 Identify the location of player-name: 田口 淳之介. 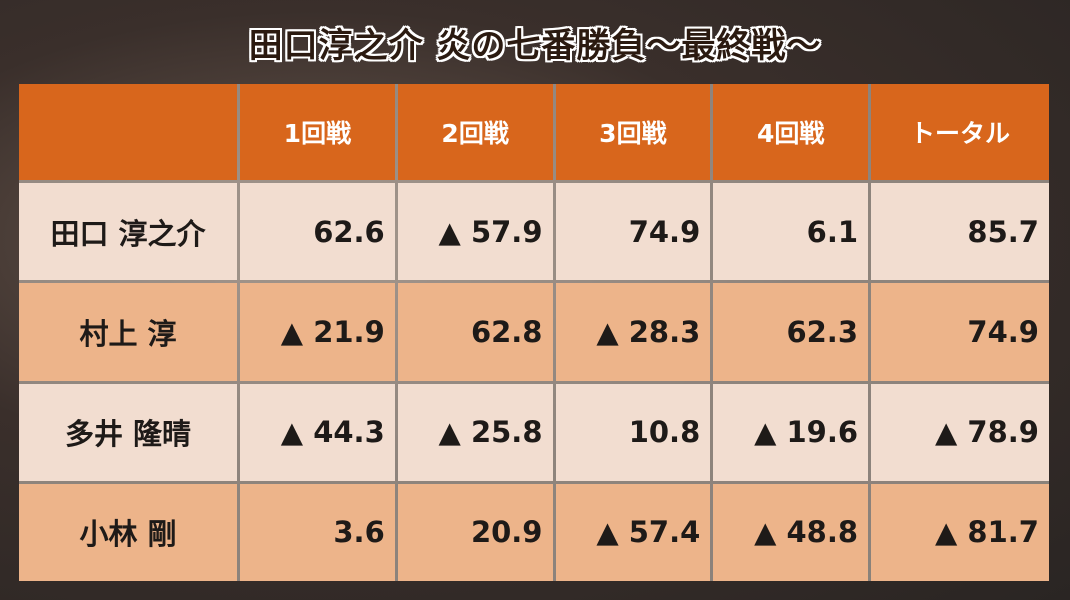
(128, 232).